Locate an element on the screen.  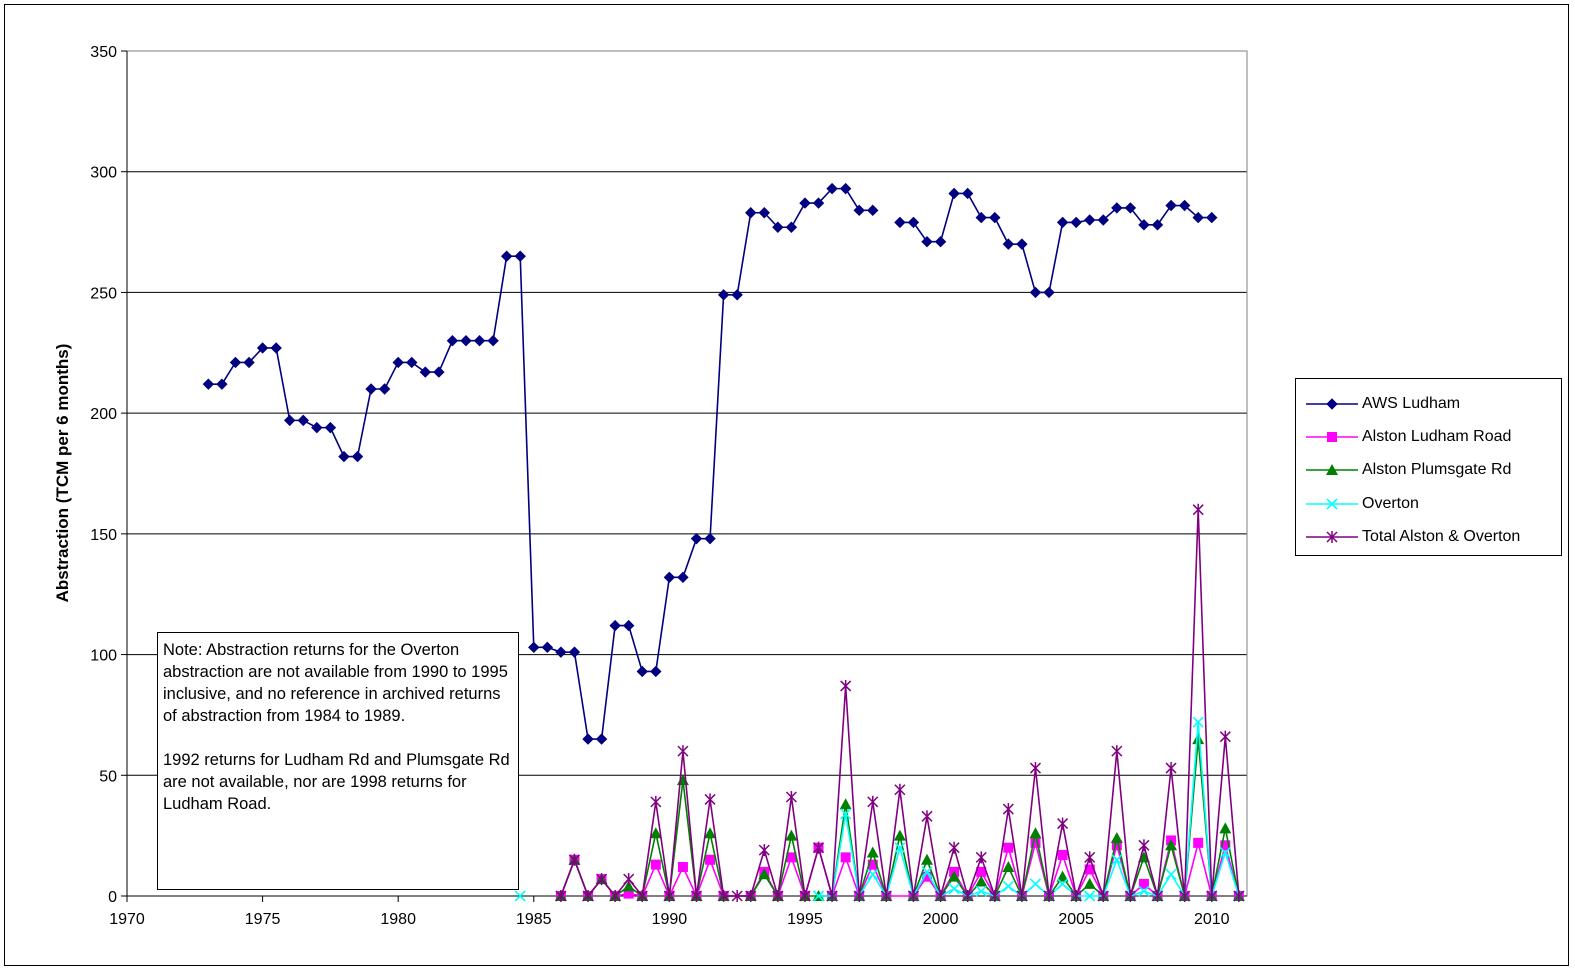
legend-swatch-total-alston-overton is located at coordinates (1332, 537).